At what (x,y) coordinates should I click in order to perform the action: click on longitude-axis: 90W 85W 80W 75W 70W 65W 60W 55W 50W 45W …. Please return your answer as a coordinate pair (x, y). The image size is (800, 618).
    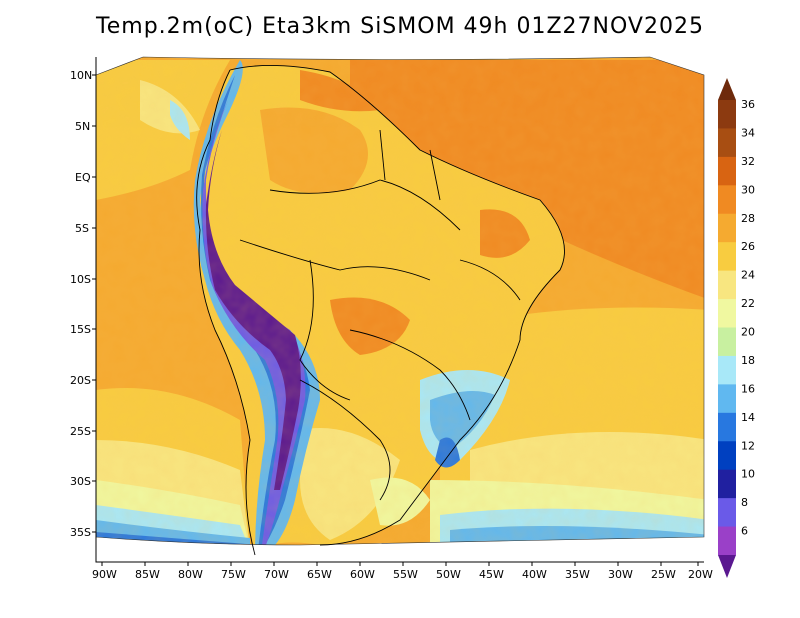
    Looking at the image, I should click on (402, 574).